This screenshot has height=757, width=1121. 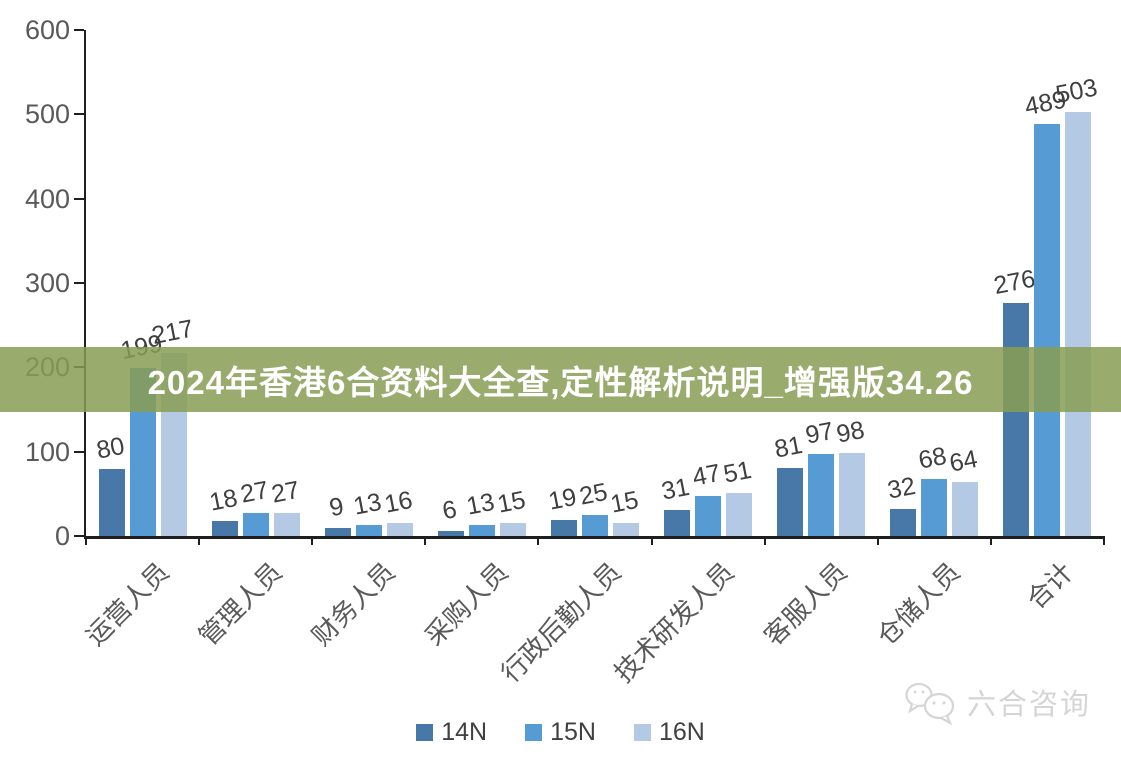 What do you see at coordinates (1028, 705) in the screenshot?
I see `watermark-text: 六合咨询` at bounding box center [1028, 705].